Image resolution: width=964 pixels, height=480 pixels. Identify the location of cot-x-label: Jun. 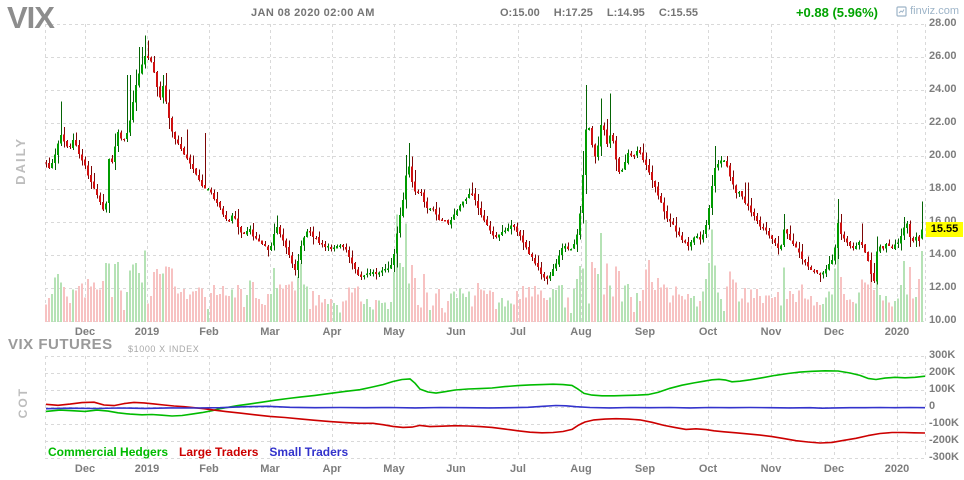
(456, 469).